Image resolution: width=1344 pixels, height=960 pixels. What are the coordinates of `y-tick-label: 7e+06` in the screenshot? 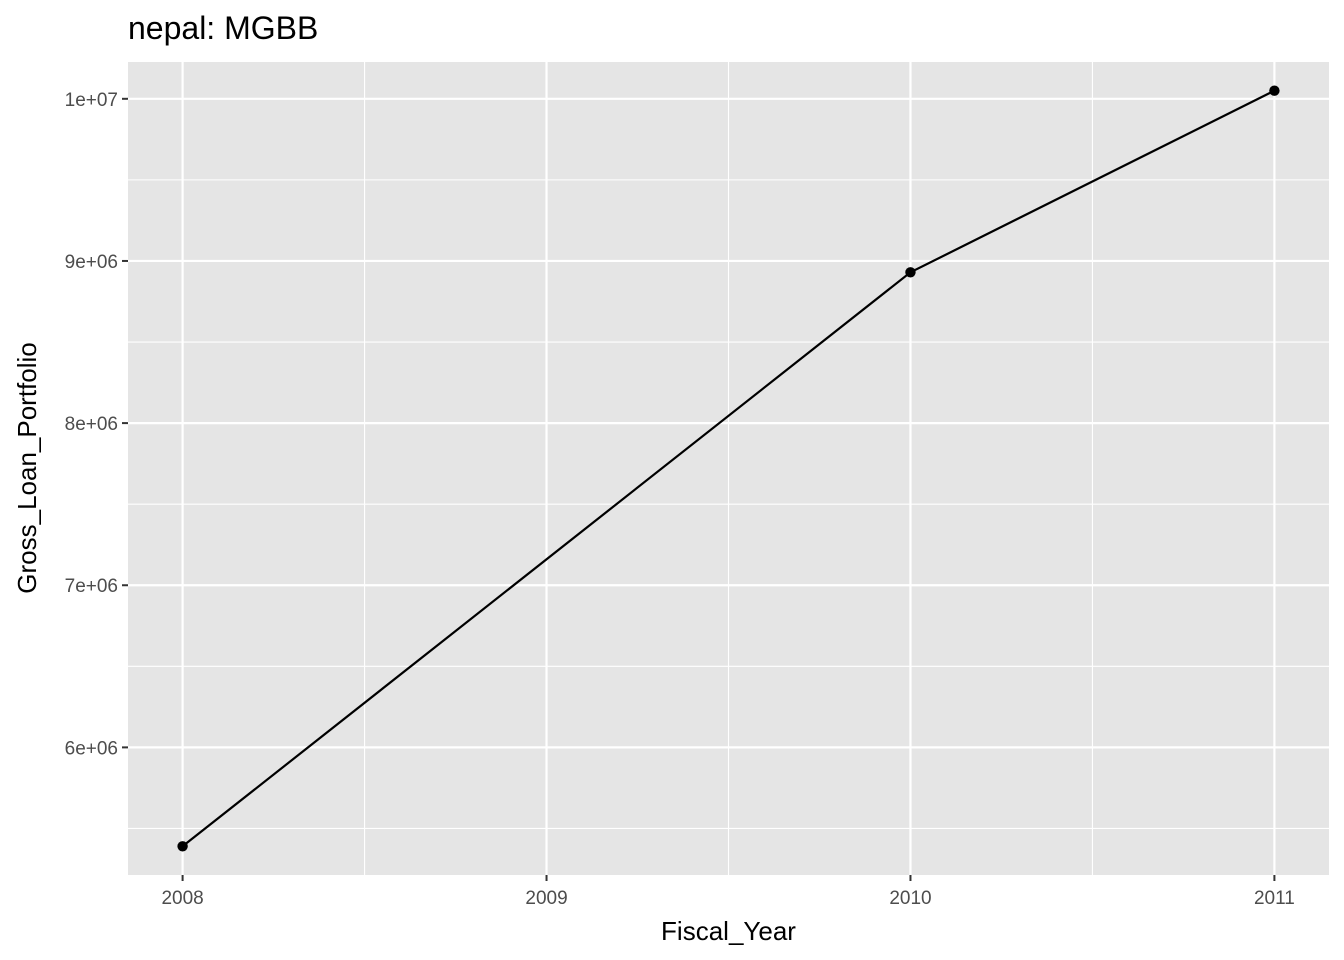 It's located at (91, 586).